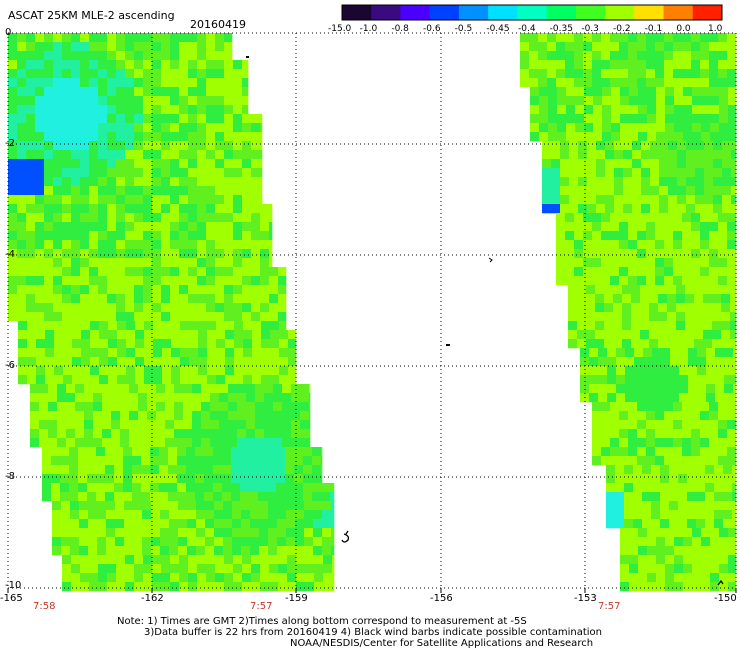  What do you see at coordinates (400, 29) in the screenshot?
I see `colorbar-label: -0.8` at bounding box center [400, 29].